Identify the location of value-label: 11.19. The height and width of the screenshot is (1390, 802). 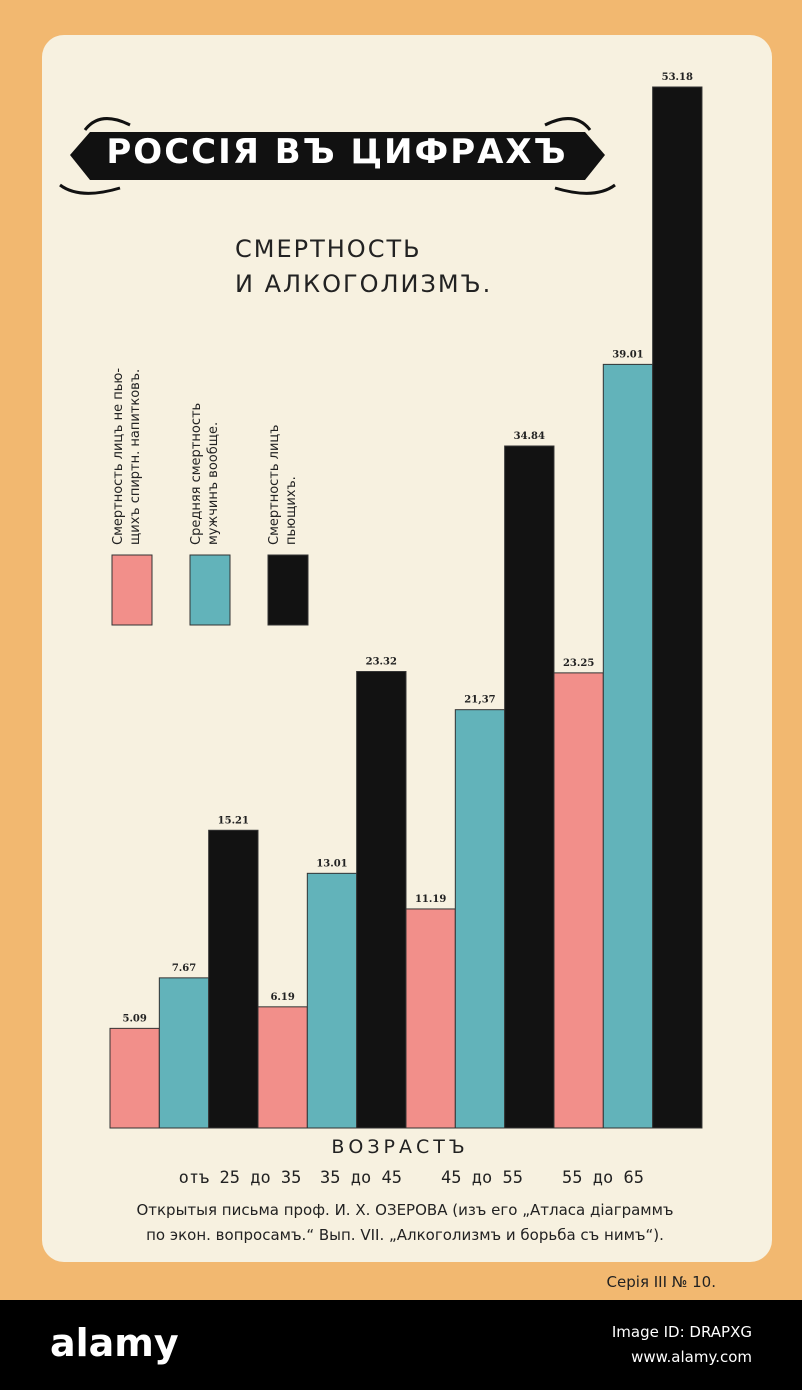
(430, 899).